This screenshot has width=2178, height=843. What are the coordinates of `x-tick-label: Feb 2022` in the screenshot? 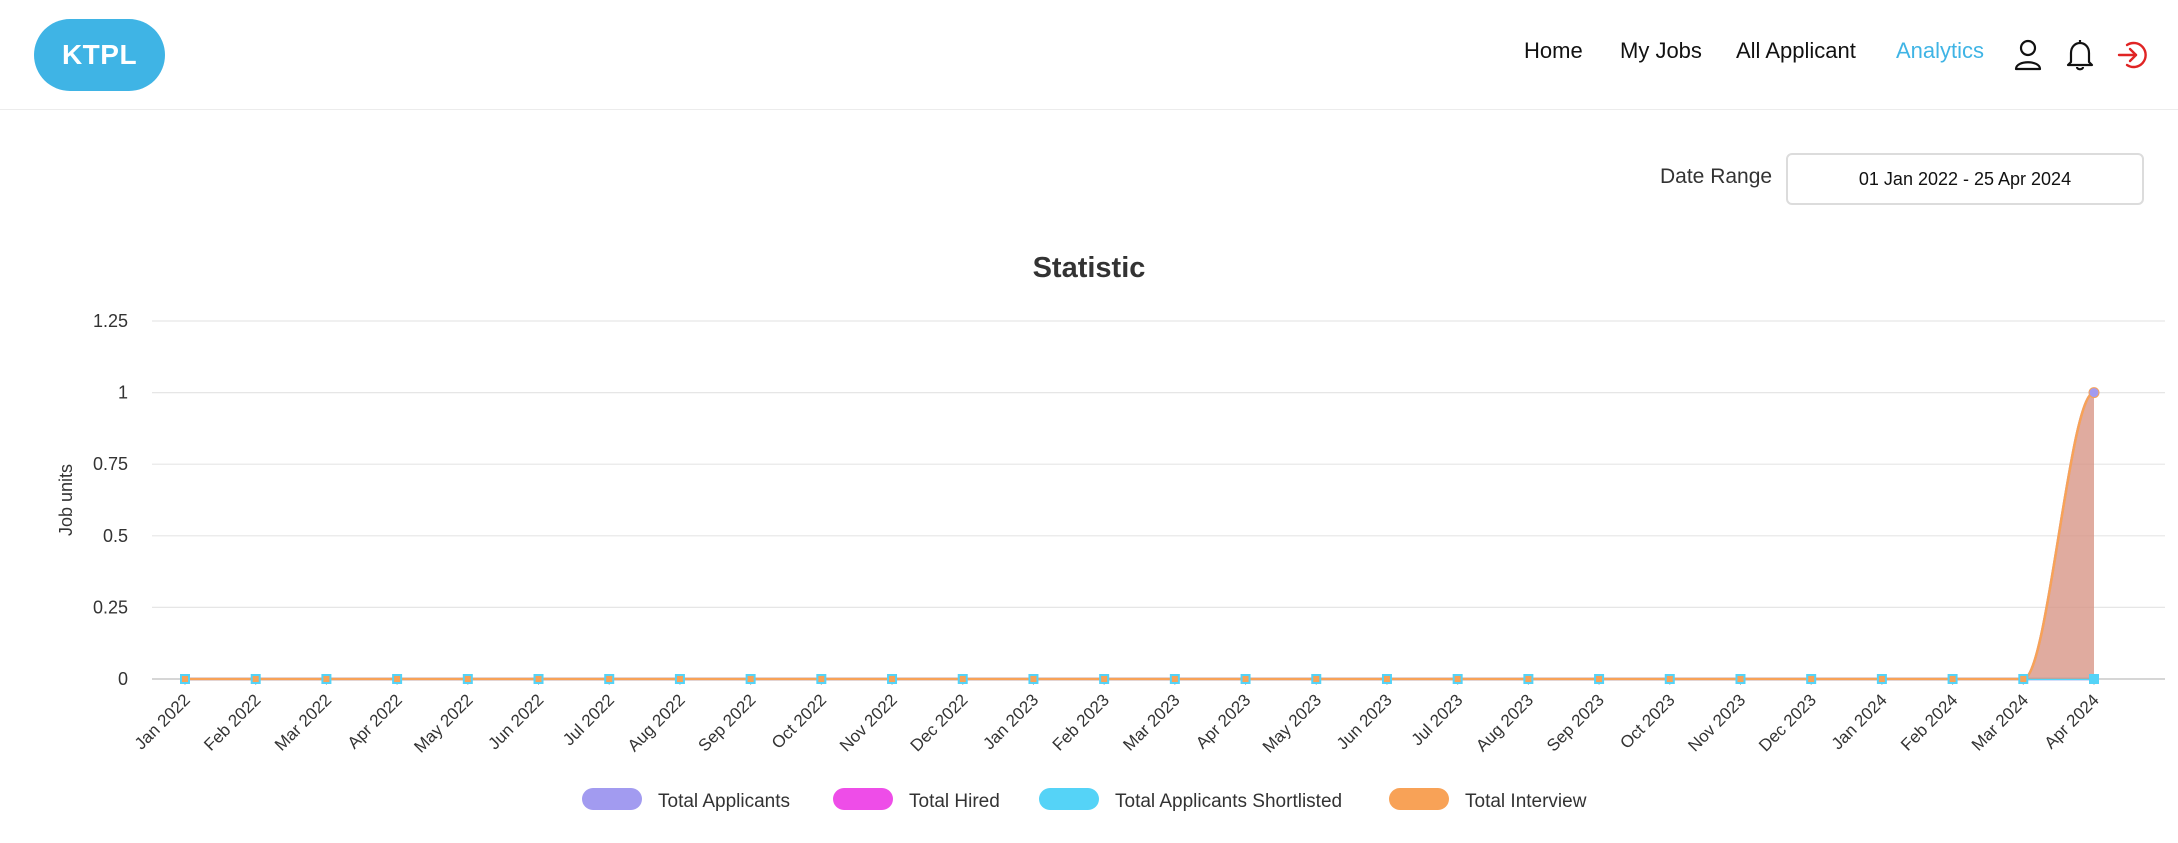 It's located at (232, 722).